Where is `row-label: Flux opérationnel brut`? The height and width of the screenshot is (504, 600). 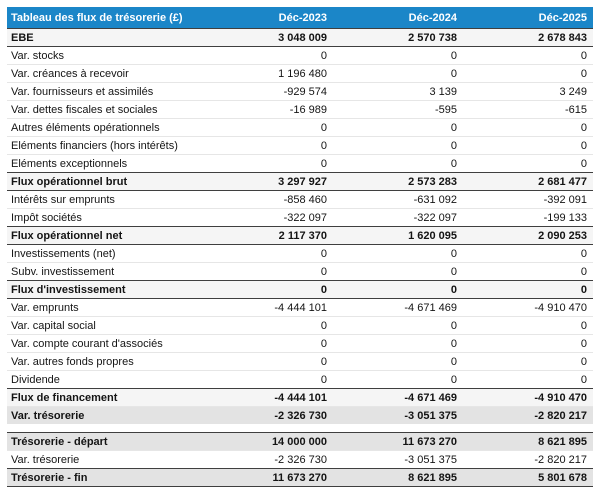
row-label: Flux opérationnel brut is located at coordinates (69, 181).